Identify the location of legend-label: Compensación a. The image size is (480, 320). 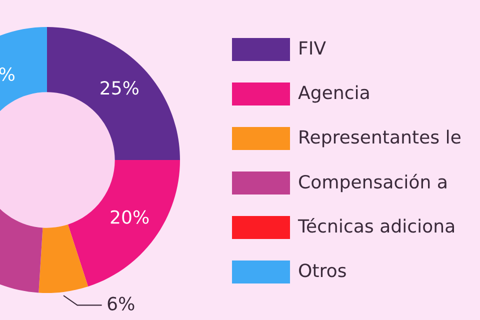
(372, 183).